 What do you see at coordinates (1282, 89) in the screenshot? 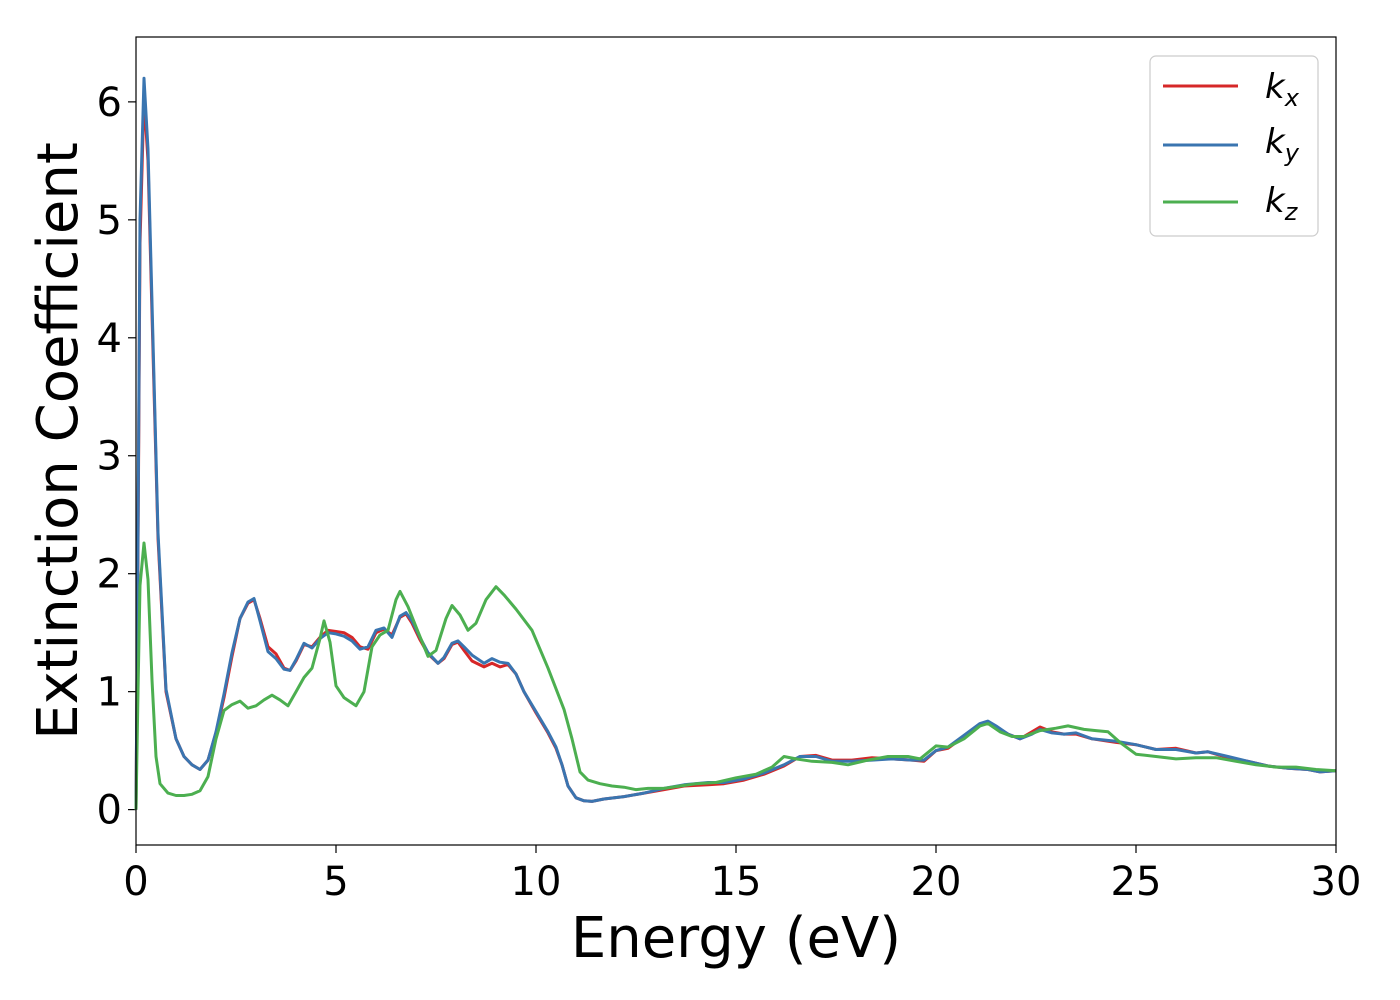
I see `legend-label-kx: kx` at bounding box center [1282, 89].